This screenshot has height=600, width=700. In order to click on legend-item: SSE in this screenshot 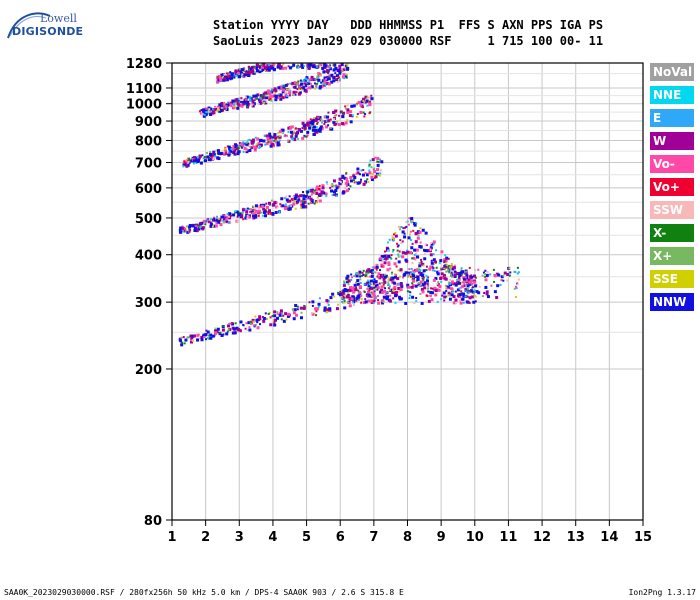, I will do `click(672, 279)`.